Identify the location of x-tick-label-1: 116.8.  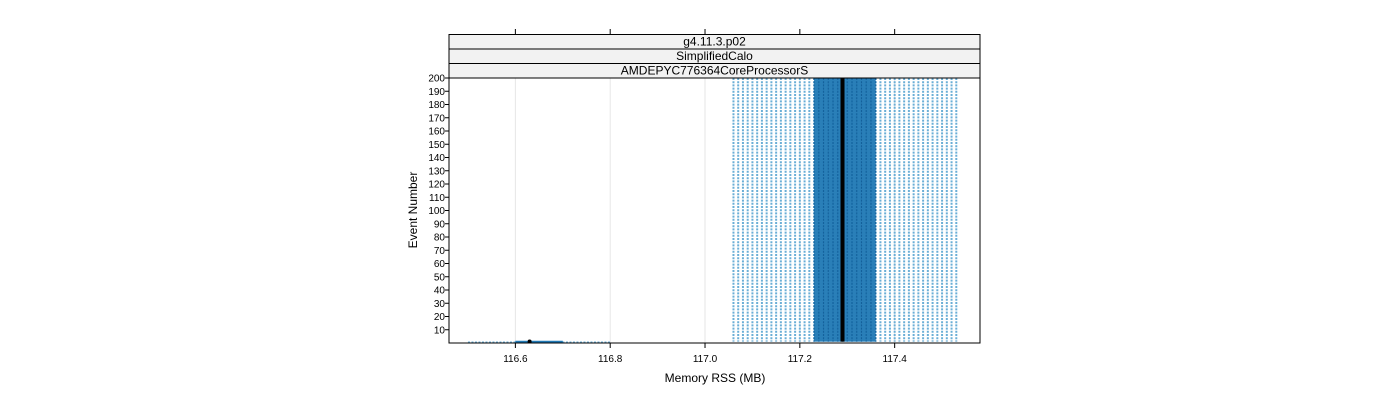
(610, 359).